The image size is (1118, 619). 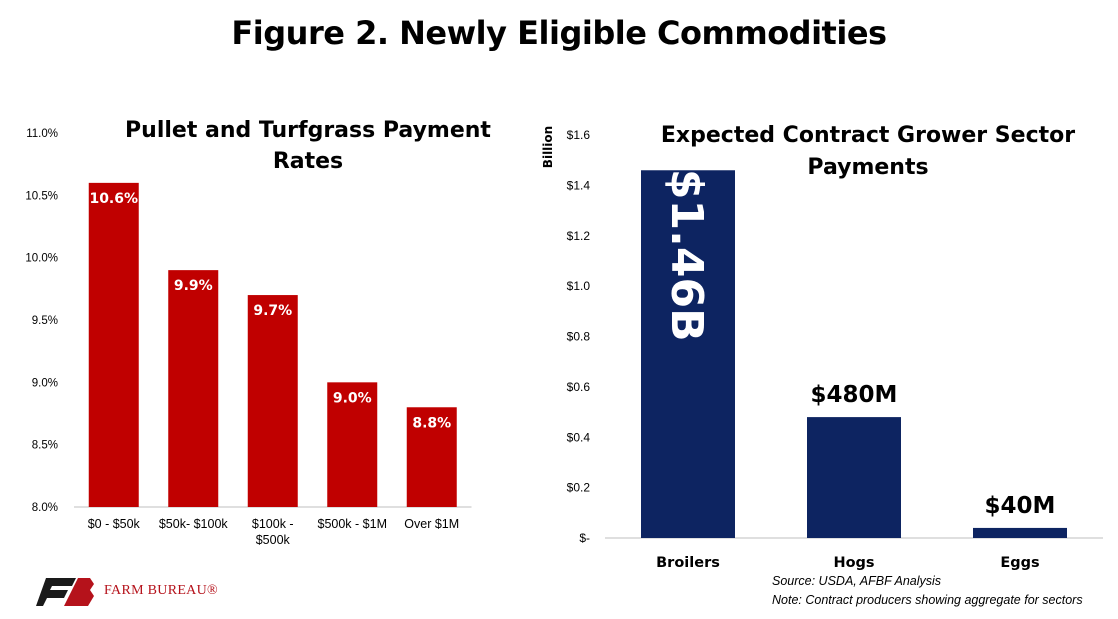 What do you see at coordinates (867, 167) in the screenshot?
I see `right-chart-title: Payments` at bounding box center [867, 167].